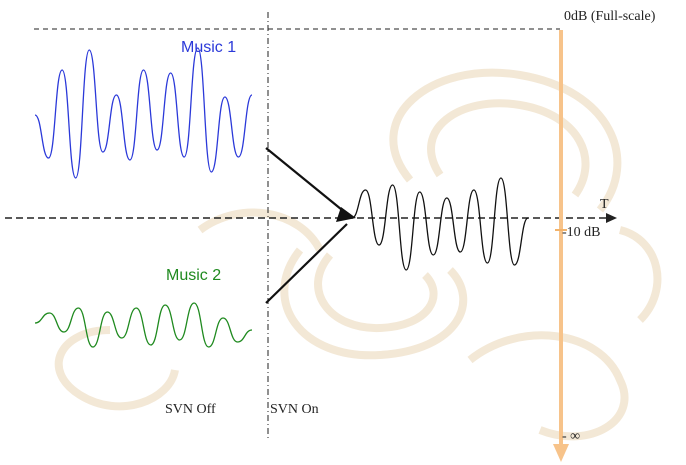  What do you see at coordinates (208, 47) in the screenshot?
I see `music1-label: Music 1` at bounding box center [208, 47].